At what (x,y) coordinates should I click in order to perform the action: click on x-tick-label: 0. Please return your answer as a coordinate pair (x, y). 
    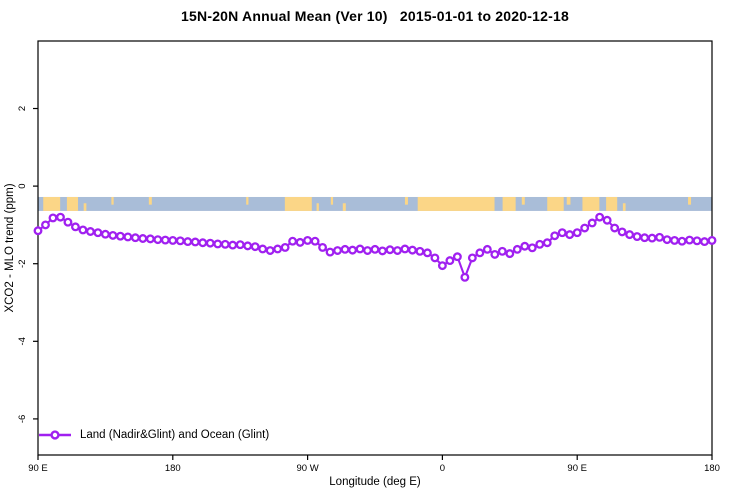
    Looking at the image, I should click on (442, 468).